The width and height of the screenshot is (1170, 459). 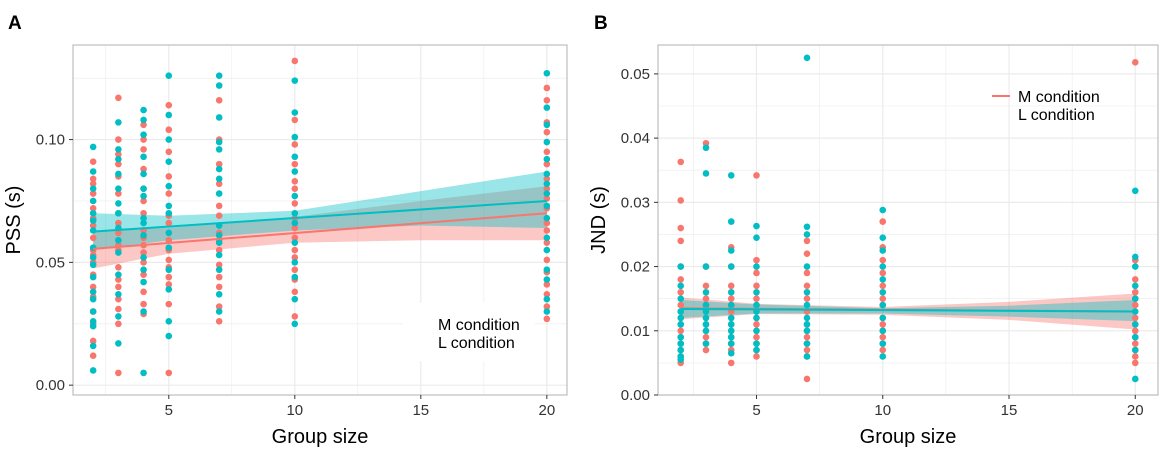 What do you see at coordinates (320, 216) in the screenshot?
I see `panel-a-fit-line-l` at bounding box center [320, 216].